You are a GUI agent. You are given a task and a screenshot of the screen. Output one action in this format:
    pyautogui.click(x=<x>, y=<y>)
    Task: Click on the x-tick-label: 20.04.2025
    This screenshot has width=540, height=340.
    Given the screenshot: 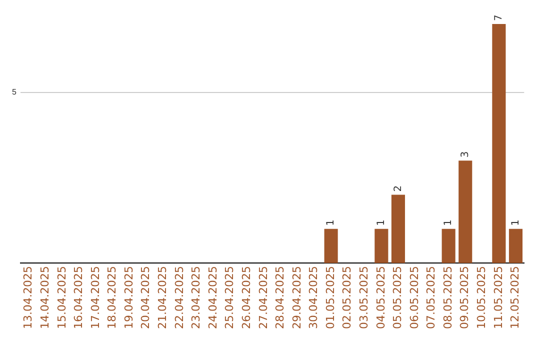 What is the action you would take?
    pyautogui.click(x=145, y=298)
    